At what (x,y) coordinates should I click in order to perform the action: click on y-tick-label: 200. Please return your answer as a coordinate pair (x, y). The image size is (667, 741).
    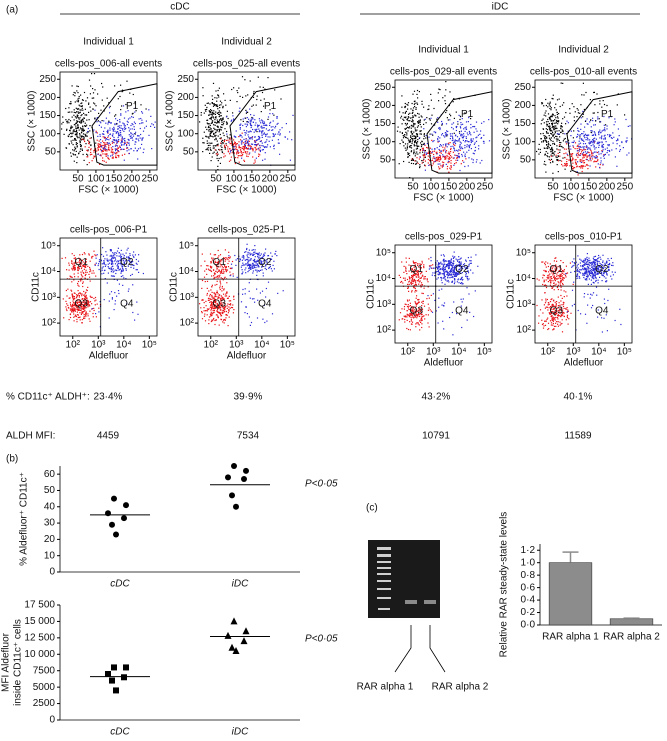
    Looking at the image, I should click on (185, 97).